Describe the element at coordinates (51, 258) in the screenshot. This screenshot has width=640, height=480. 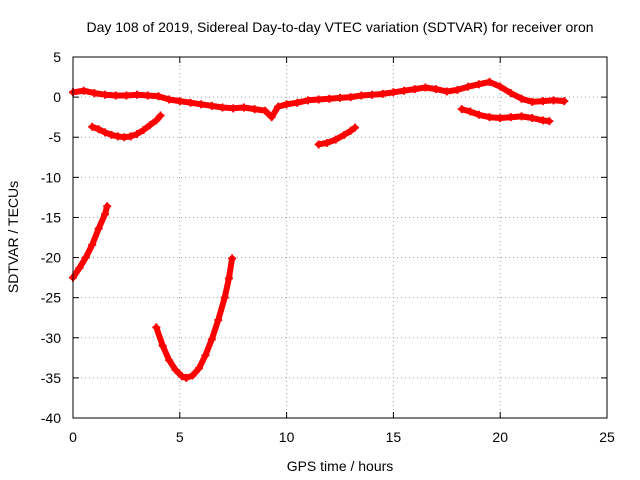
I see `y-tick-label: -20` at that location.